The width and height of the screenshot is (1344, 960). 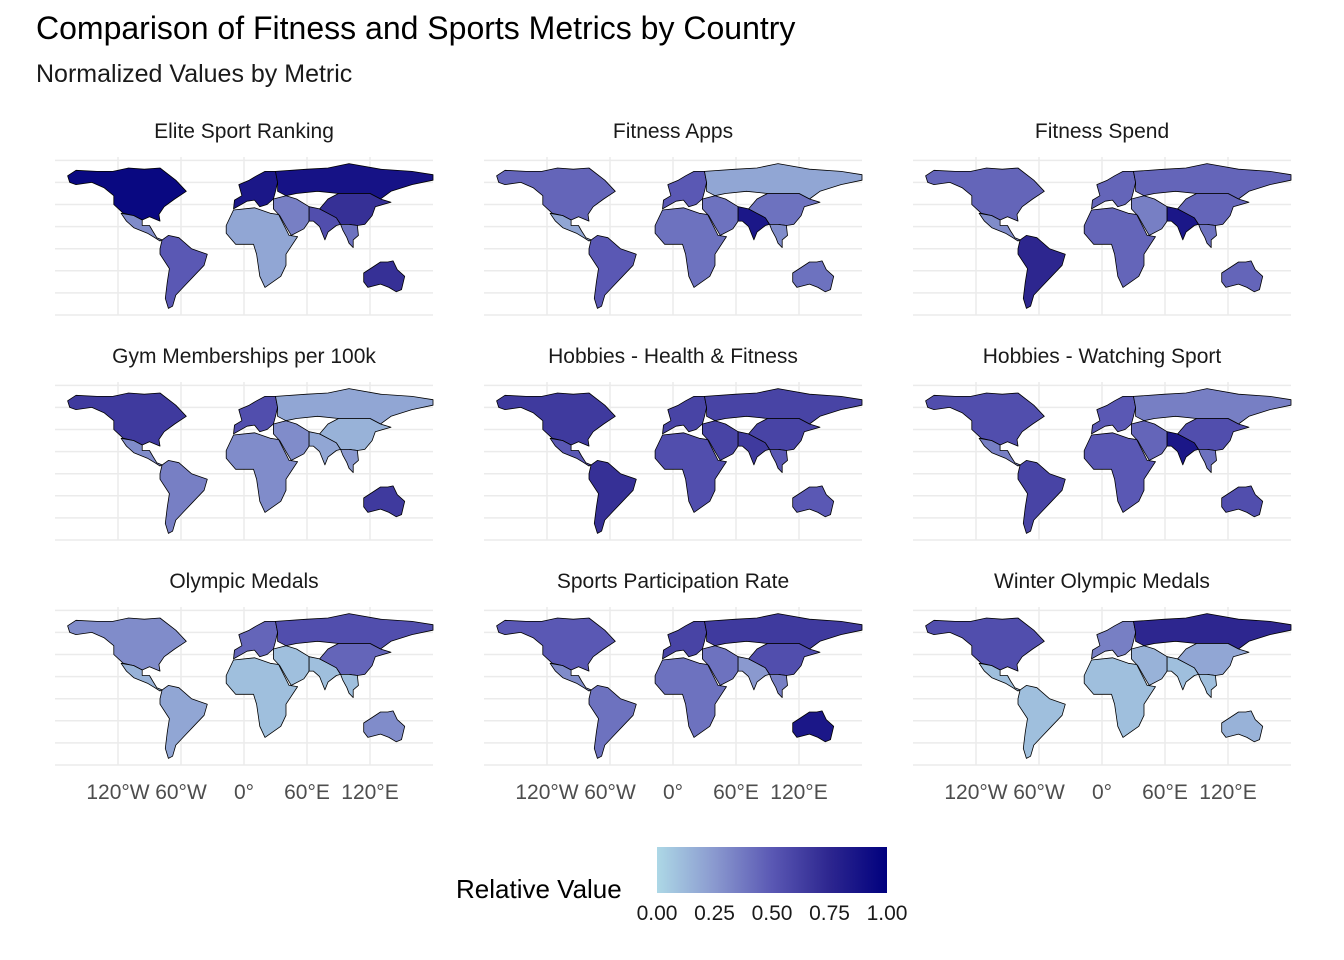 What do you see at coordinates (1102, 581) in the screenshot?
I see `facet-title: Winter Olympic Medals` at bounding box center [1102, 581].